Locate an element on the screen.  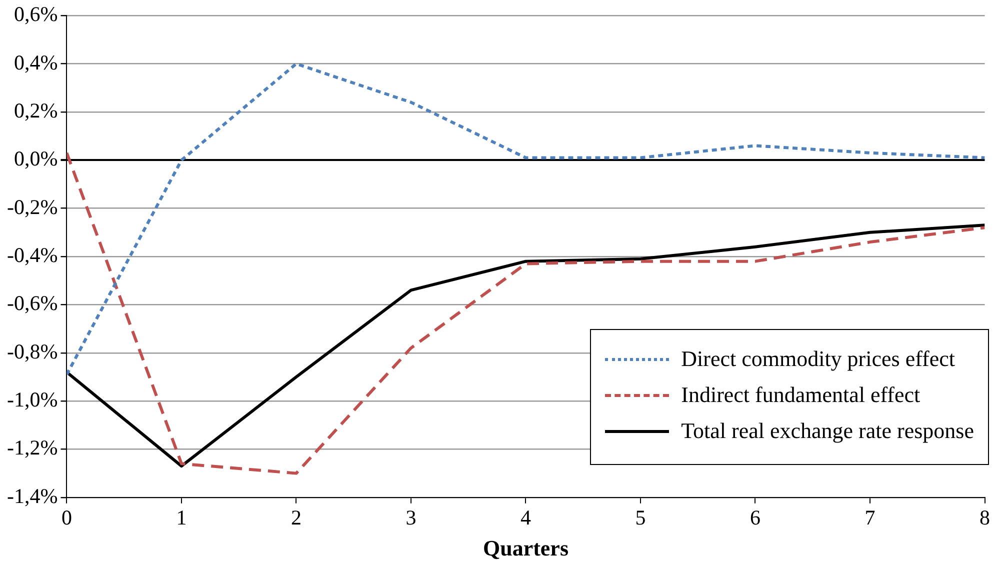
legend-label: Indirect fundamental effect is located at coordinates (800, 395).